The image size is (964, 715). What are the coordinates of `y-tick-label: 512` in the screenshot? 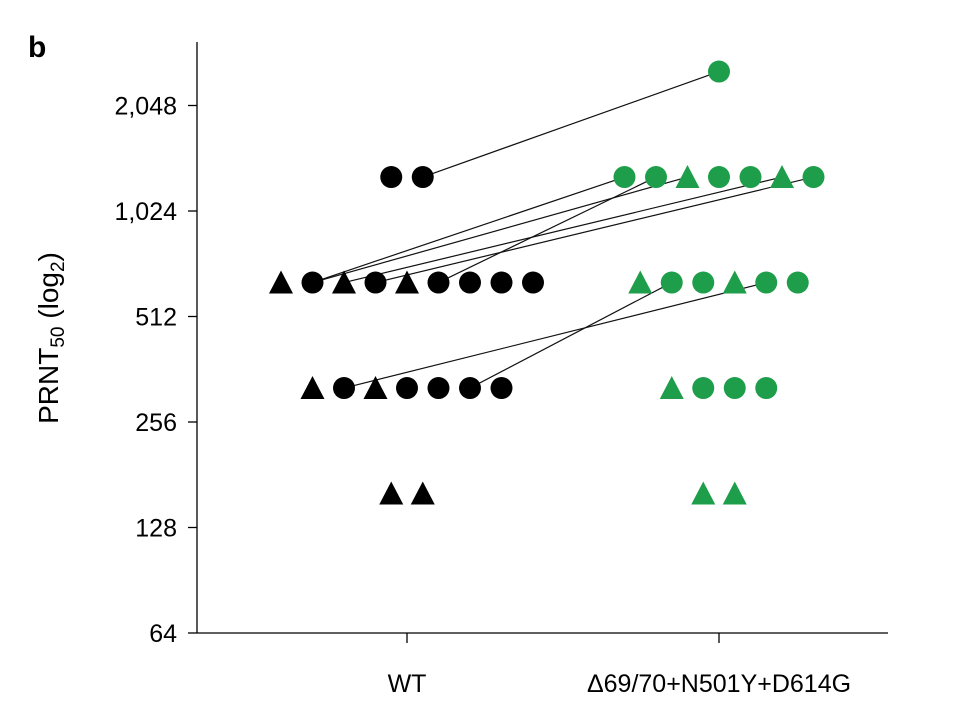 It's located at (156, 318).